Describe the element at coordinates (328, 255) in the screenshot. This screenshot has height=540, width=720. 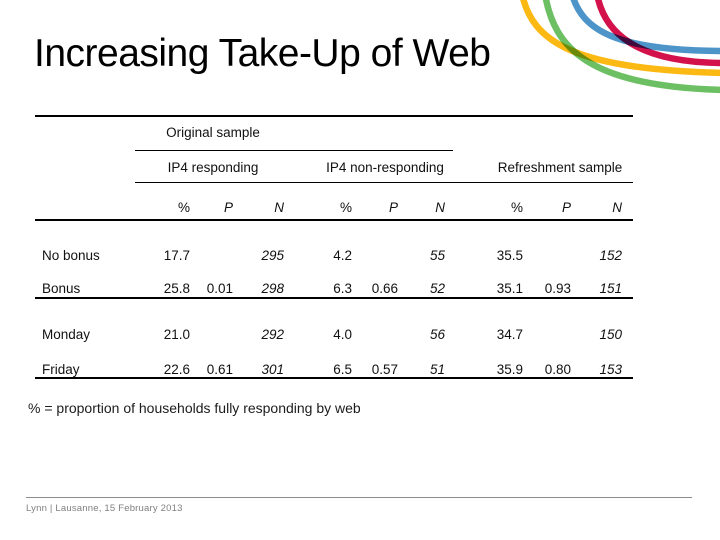
I see `table-row: No bonus 17.7 295 4.2 55 35.5 152` at that location.